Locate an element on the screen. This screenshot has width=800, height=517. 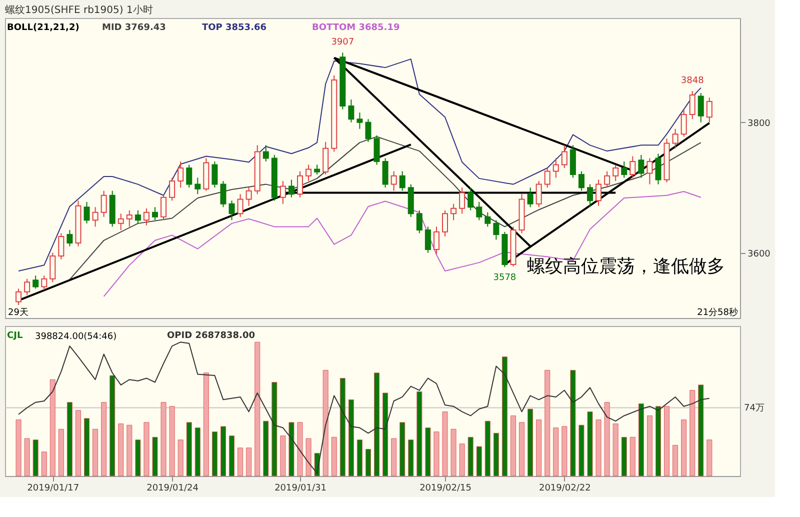
x-tick-label: 2019/02/15 is located at coordinates (446, 489).